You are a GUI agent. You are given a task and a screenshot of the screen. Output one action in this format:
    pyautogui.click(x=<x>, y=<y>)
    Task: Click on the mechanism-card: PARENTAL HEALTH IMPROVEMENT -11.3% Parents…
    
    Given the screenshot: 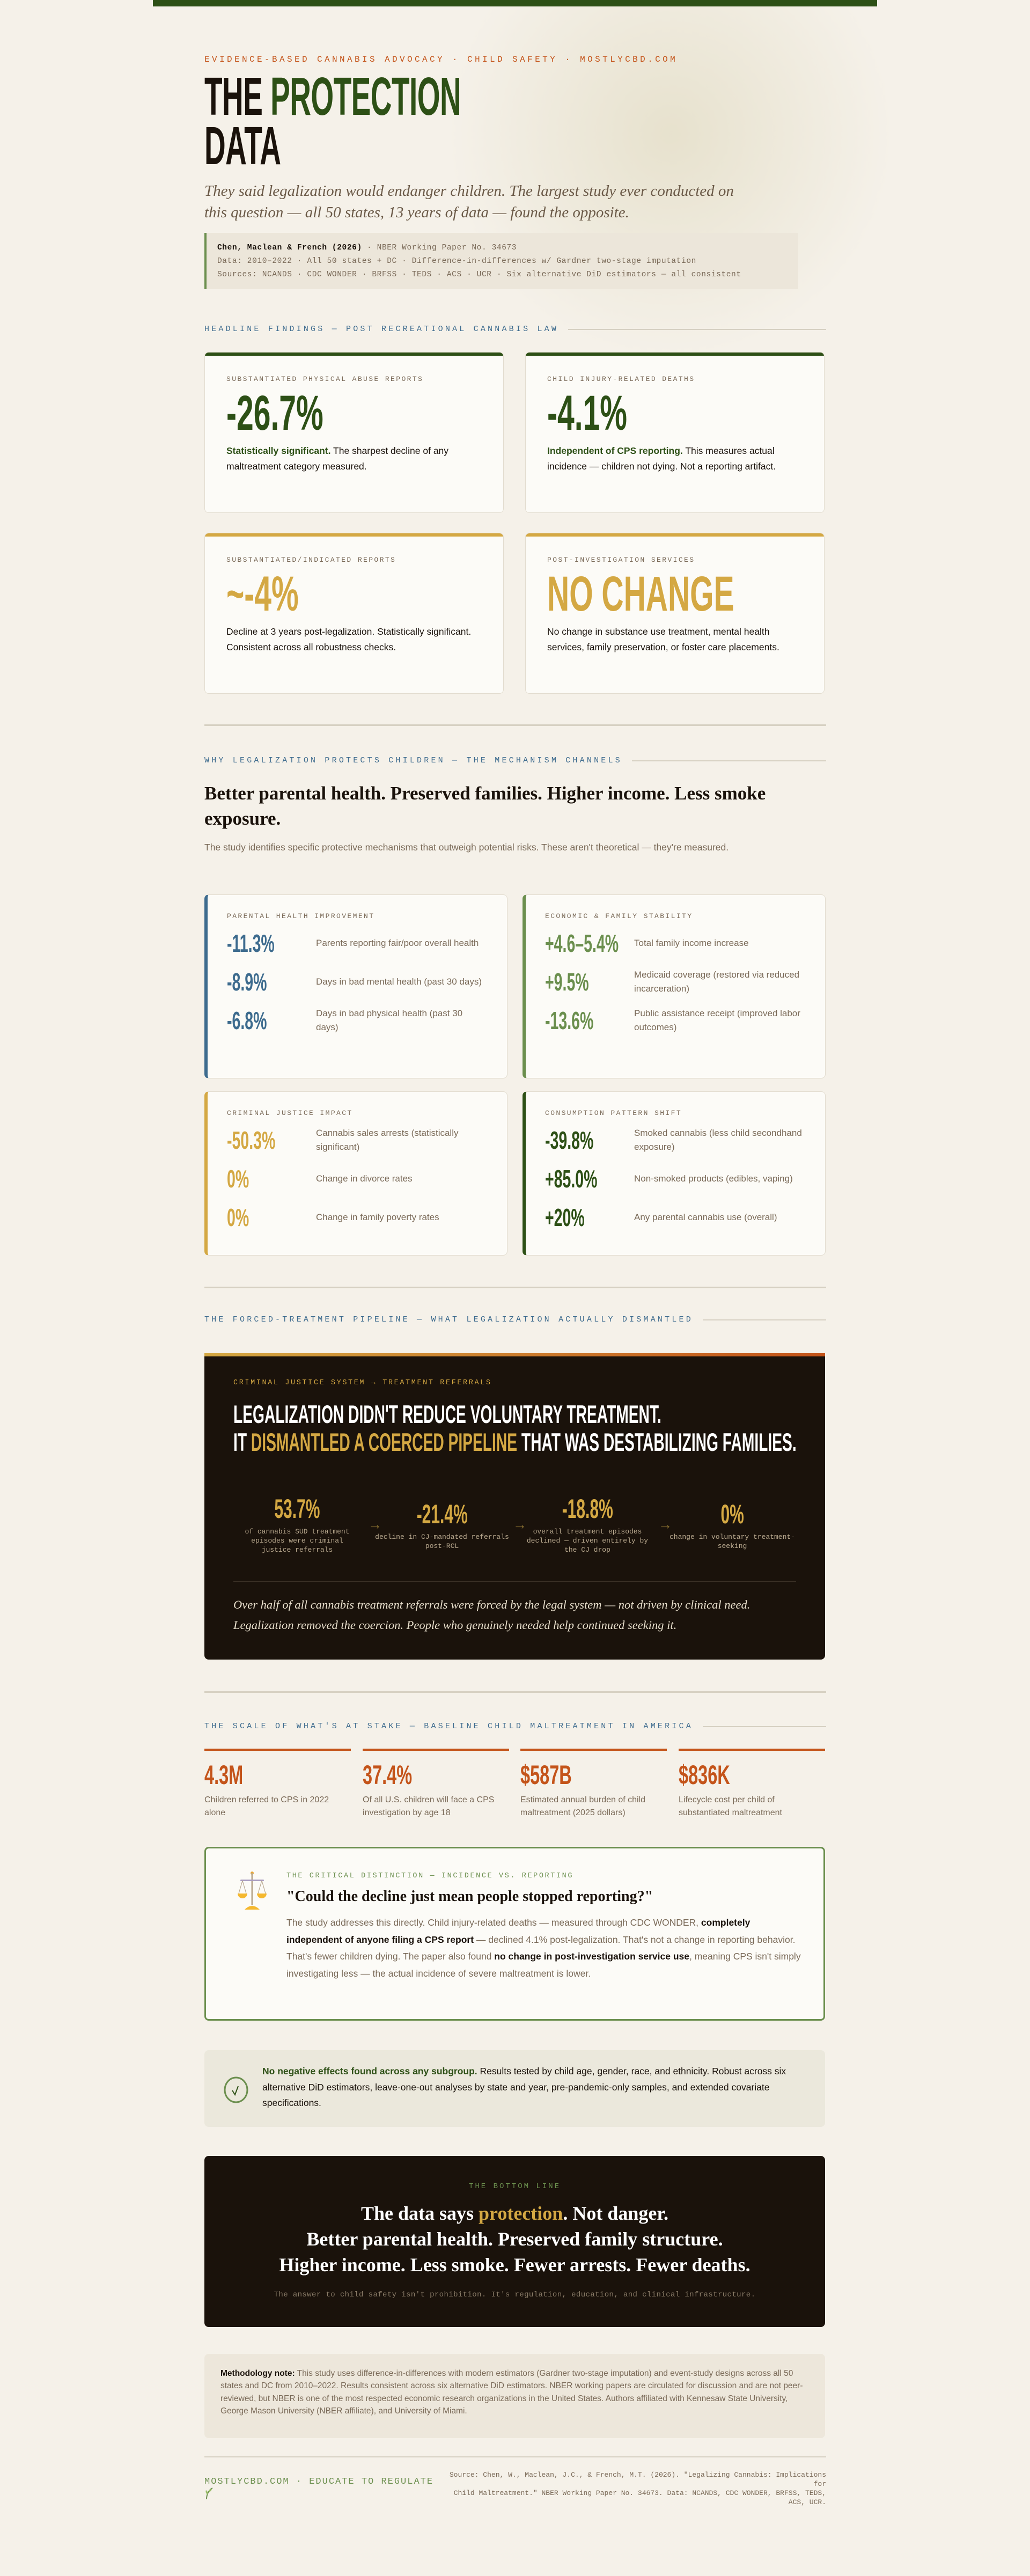 What is the action you would take?
    pyautogui.click(x=355, y=986)
    